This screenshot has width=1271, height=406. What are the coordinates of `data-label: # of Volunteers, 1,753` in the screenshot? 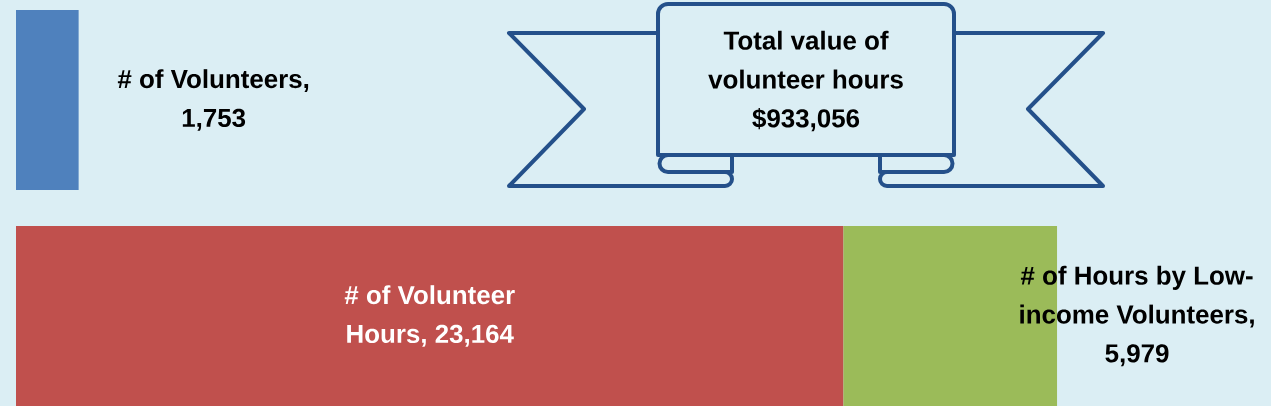 It's located at (213, 100).